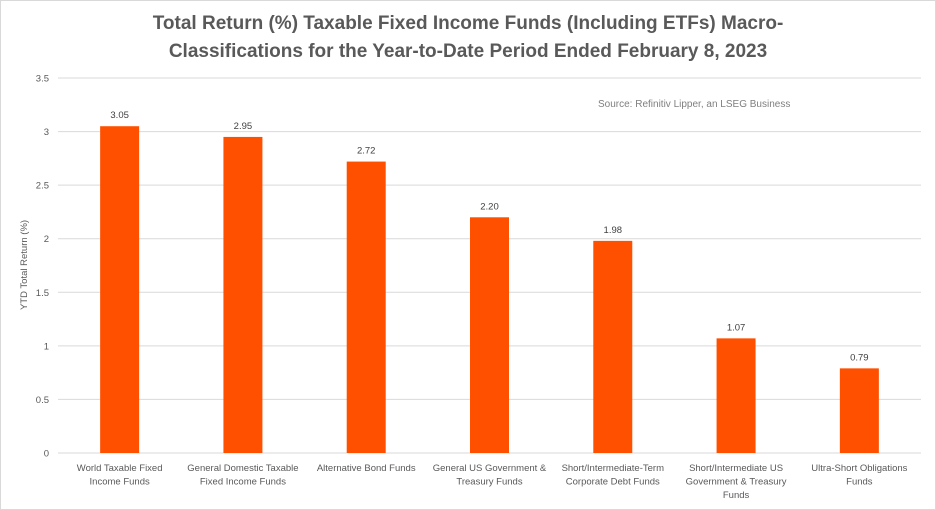  Describe the element at coordinates (242, 468) in the screenshot. I see `x-tick-label-line: General Domestic Taxable` at that location.